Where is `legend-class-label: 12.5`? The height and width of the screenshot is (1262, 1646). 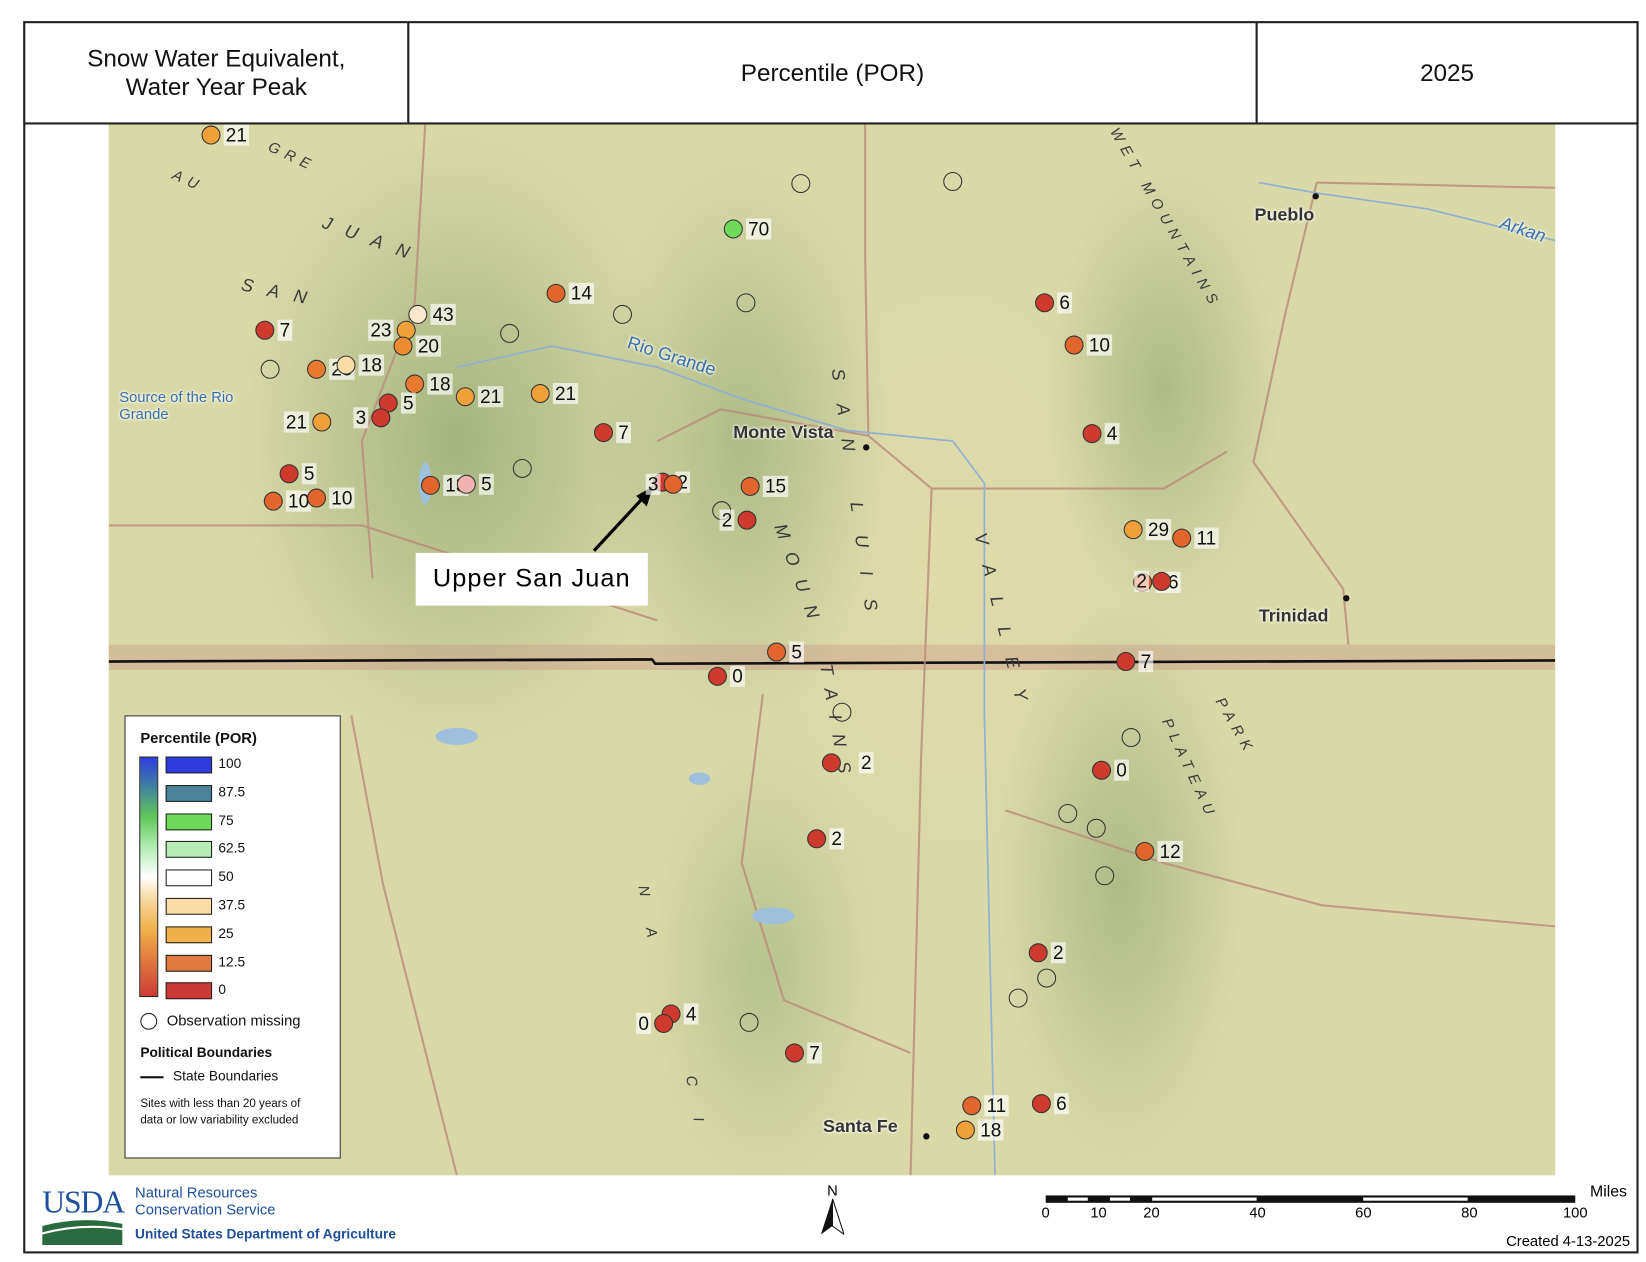
legend-class-label: 12.5 is located at coordinates (232, 961).